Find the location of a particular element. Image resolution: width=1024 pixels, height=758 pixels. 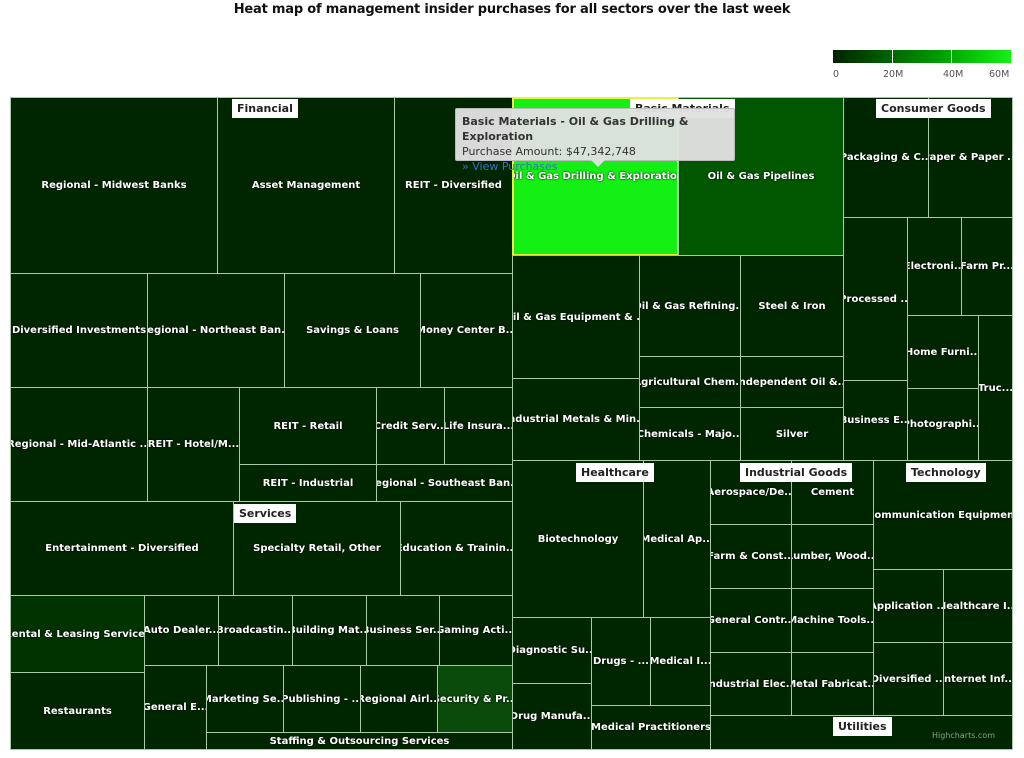

treemap-cell: Silver is located at coordinates (792, 434).